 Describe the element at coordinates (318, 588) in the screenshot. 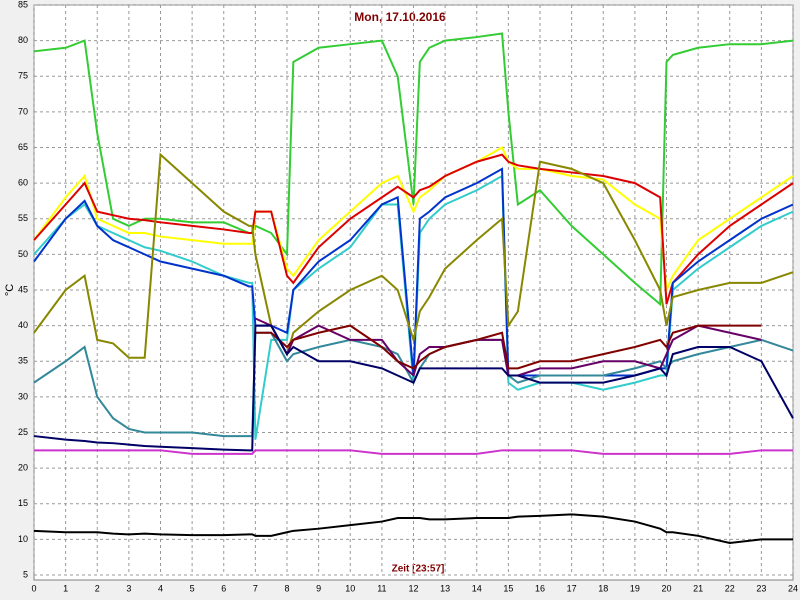

I see `x-tick-label: 9` at that location.